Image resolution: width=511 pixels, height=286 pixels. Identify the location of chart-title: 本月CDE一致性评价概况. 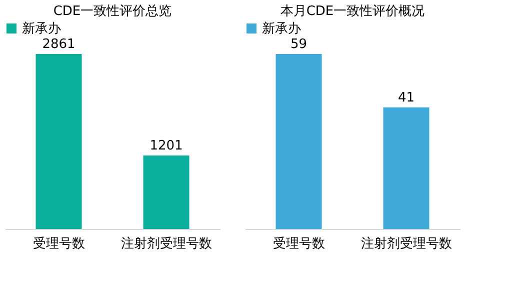
(352, 11).